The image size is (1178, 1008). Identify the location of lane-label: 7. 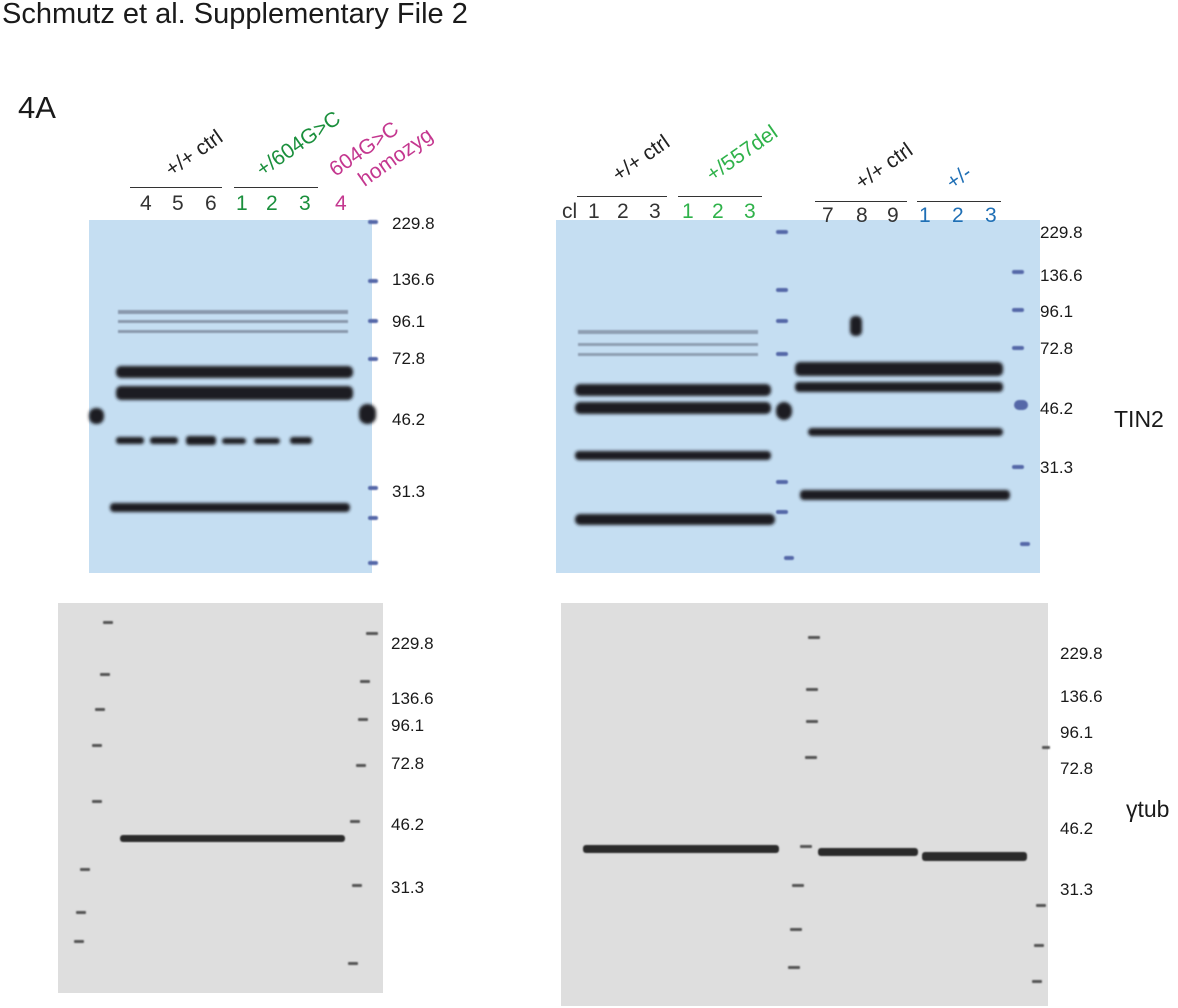
(828, 215).